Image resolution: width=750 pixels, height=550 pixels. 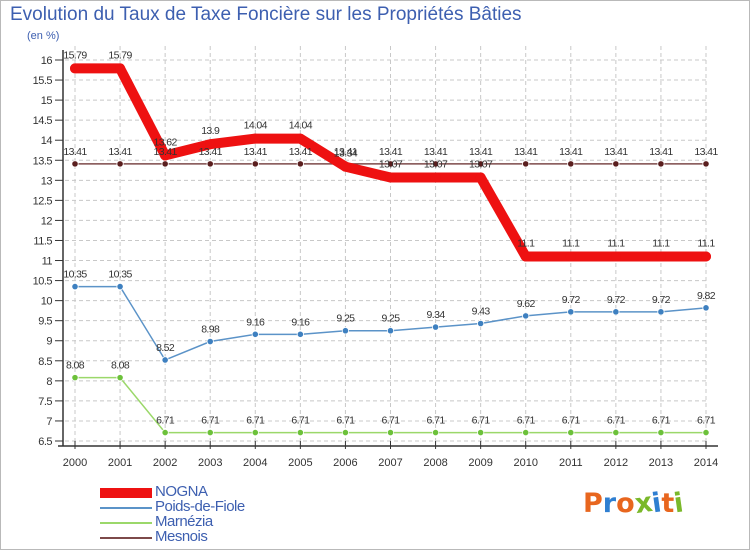 I want to click on data-label-nogna: 14.04, so click(x=301, y=126).